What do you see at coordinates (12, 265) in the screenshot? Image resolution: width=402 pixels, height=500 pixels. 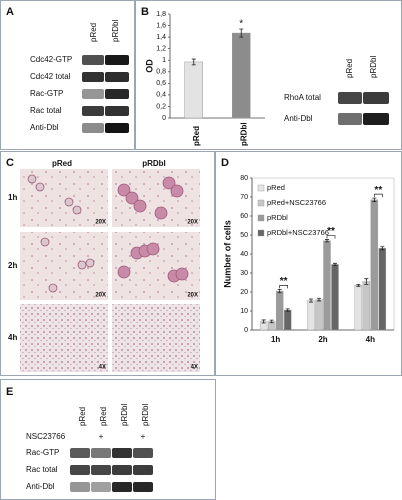 I see `row-label: 2h` at bounding box center [12, 265].